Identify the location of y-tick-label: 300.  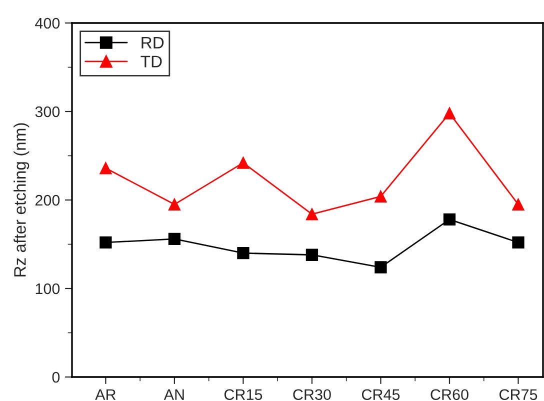
(47, 112).